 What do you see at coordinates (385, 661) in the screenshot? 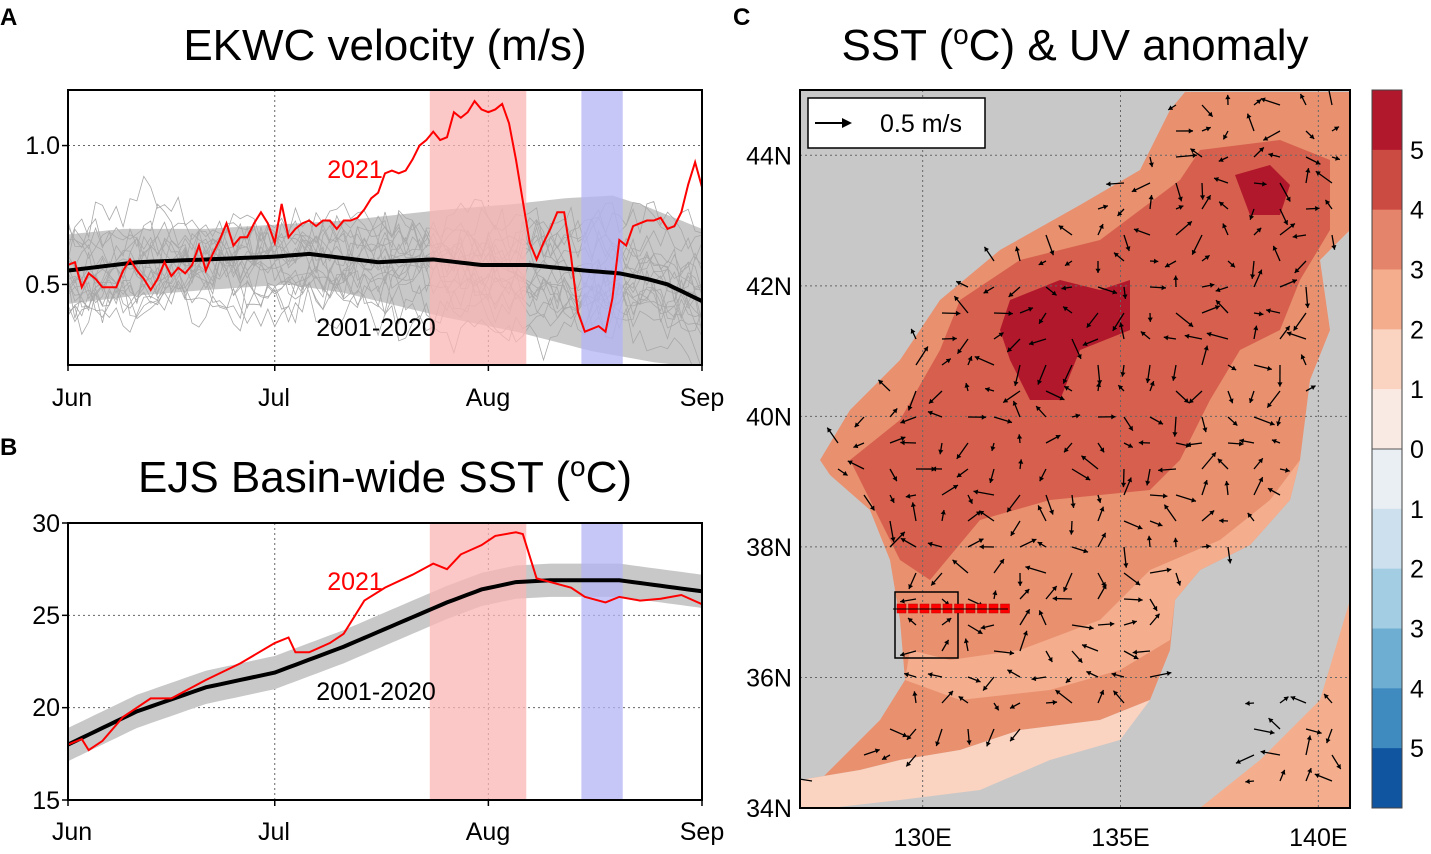
I see `plot-area` at bounding box center [385, 661].